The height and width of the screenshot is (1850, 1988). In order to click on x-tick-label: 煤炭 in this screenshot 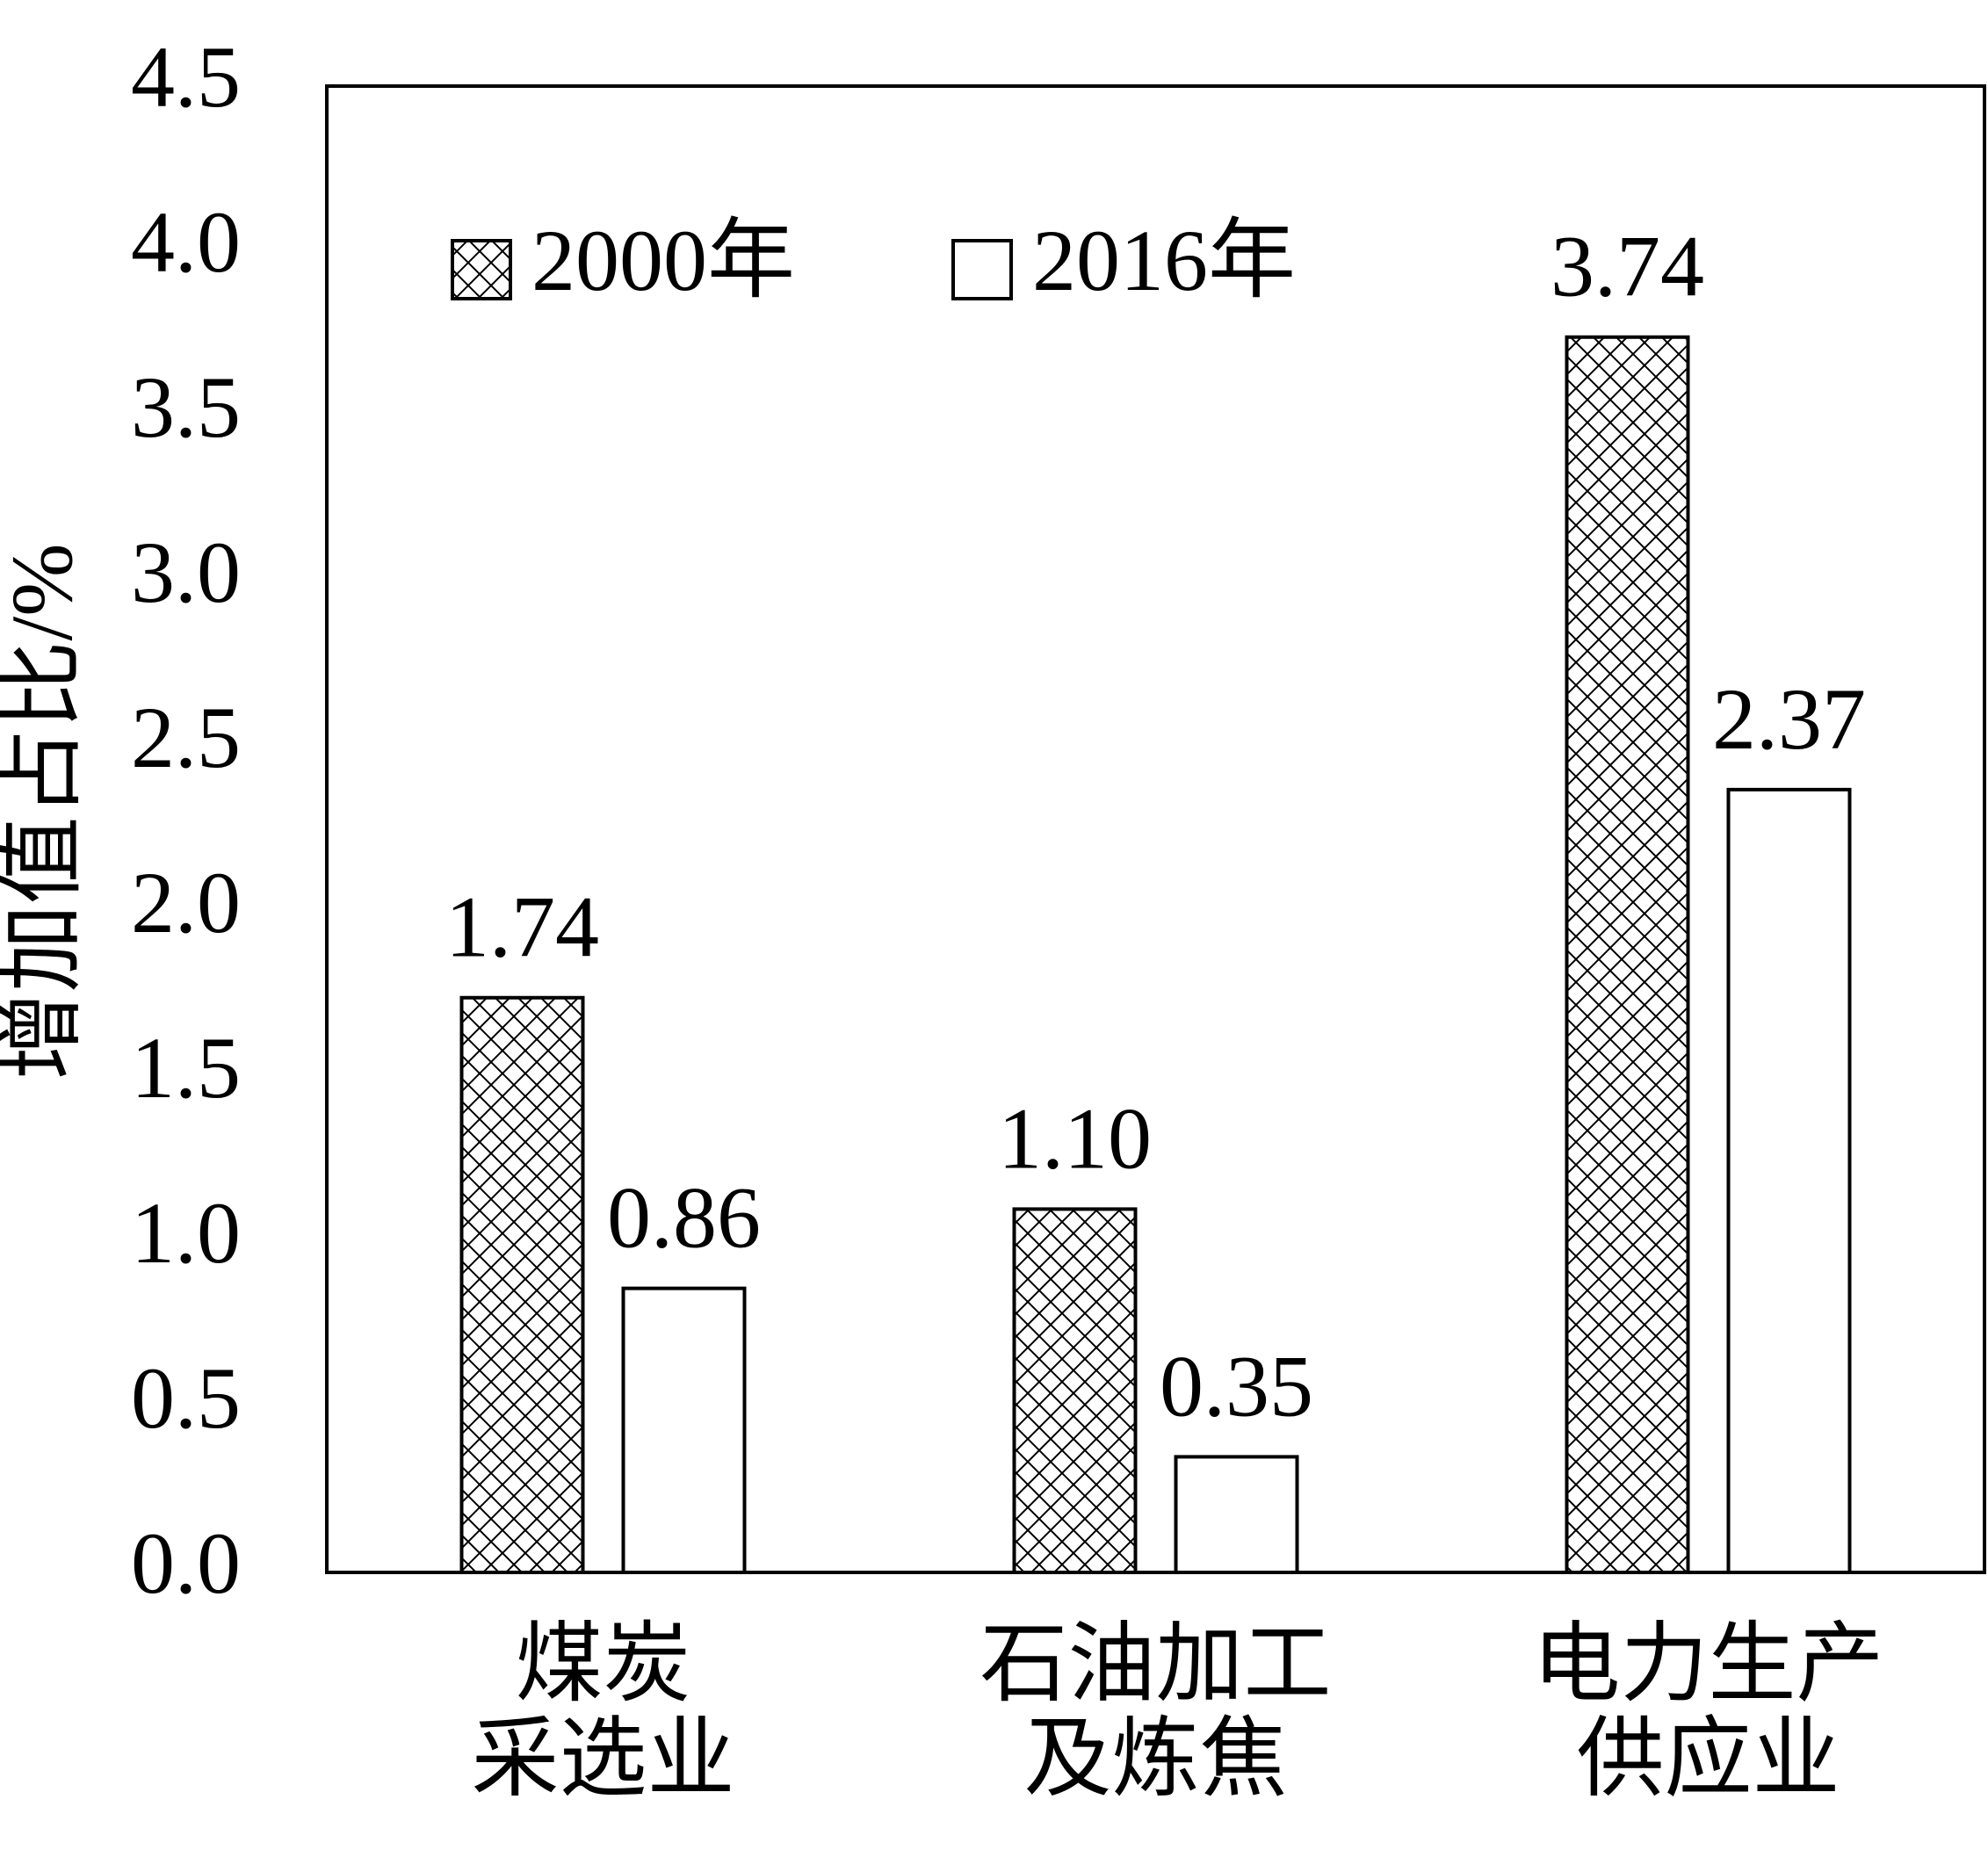, I will do `click(603, 1664)`.